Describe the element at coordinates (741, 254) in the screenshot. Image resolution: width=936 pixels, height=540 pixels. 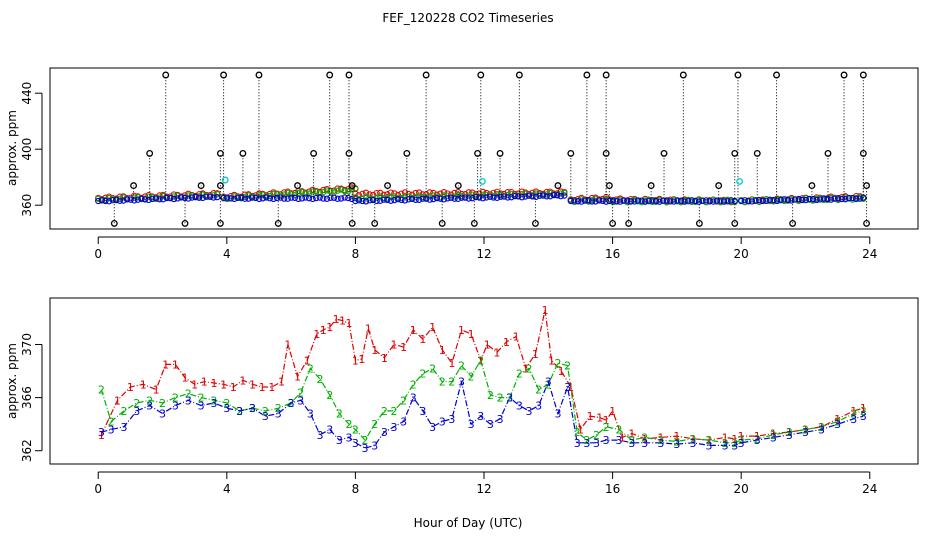
I see `top-x-tick-label: 20` at that location.